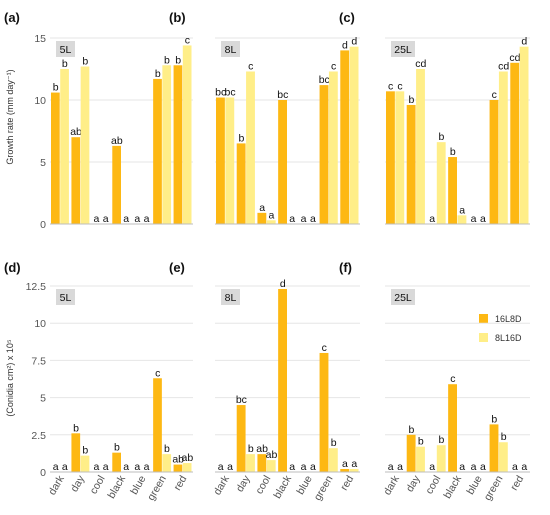 The image size is (550, 515). Describe the element at coordinates (38, 436) in the screenshot. I see `y-tick-label: 2.5` at that location.